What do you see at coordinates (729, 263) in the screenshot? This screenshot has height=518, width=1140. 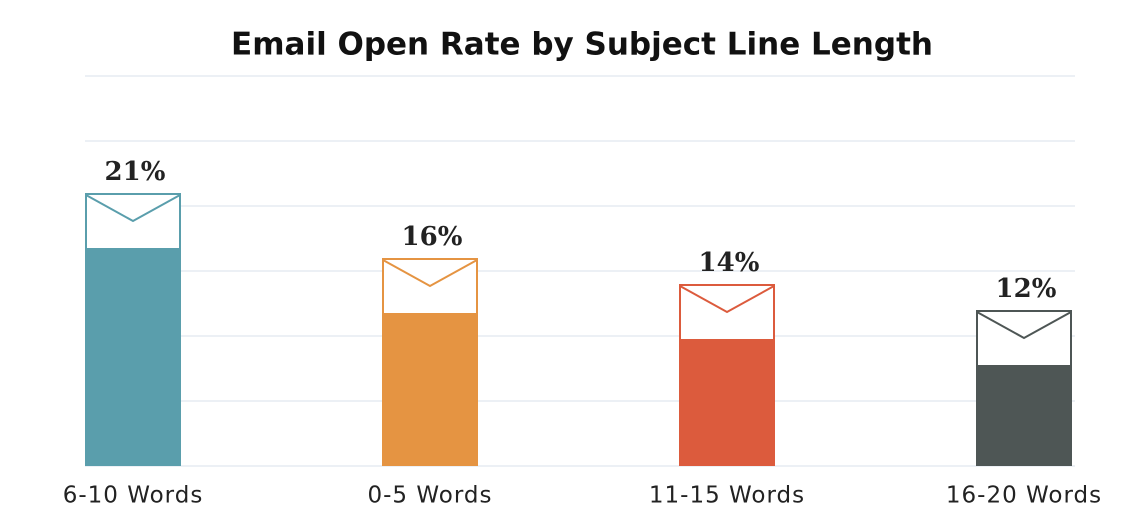 I see `value-label: 14%` at bounding box center [729, 263].